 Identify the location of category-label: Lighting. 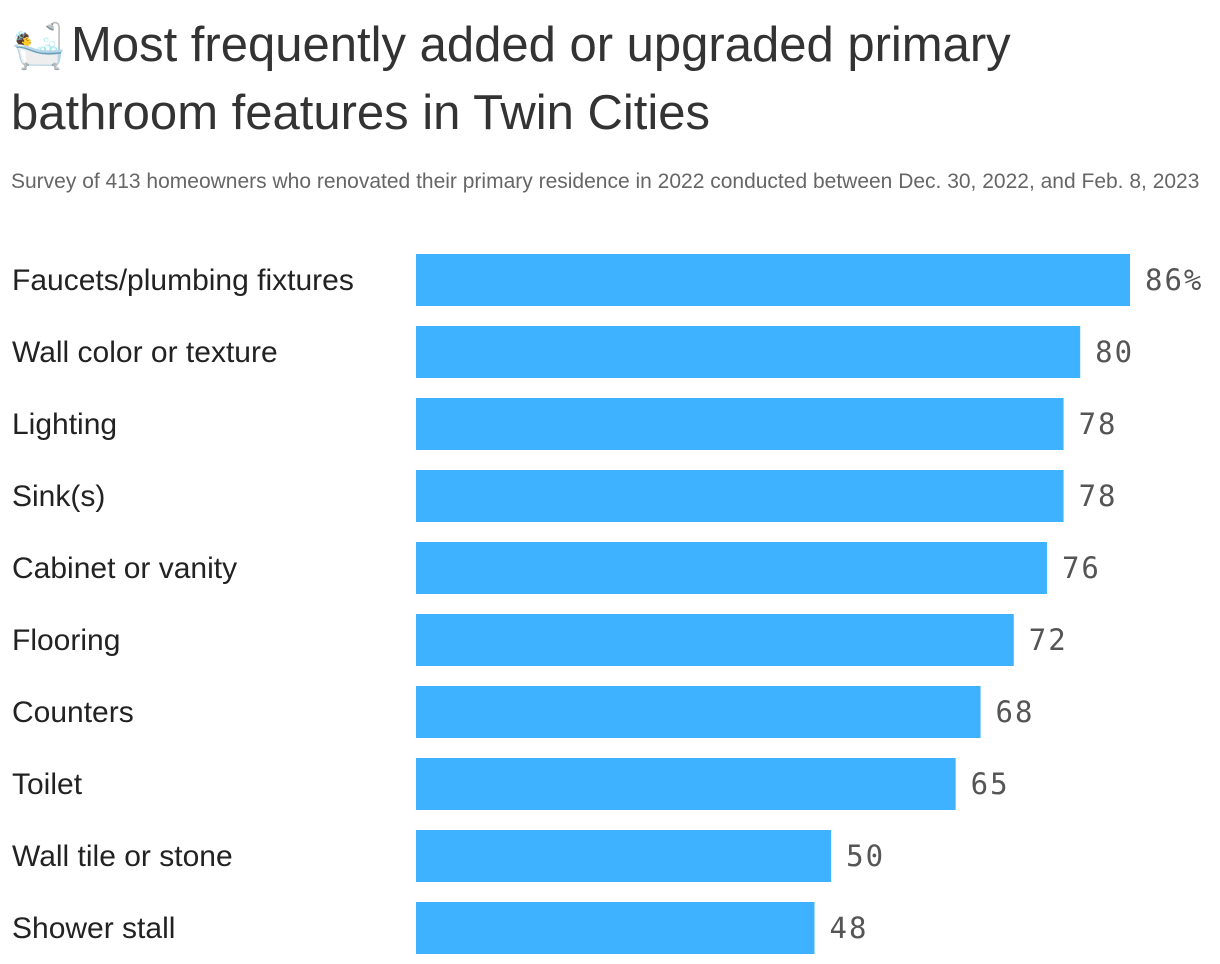
(64, 424).